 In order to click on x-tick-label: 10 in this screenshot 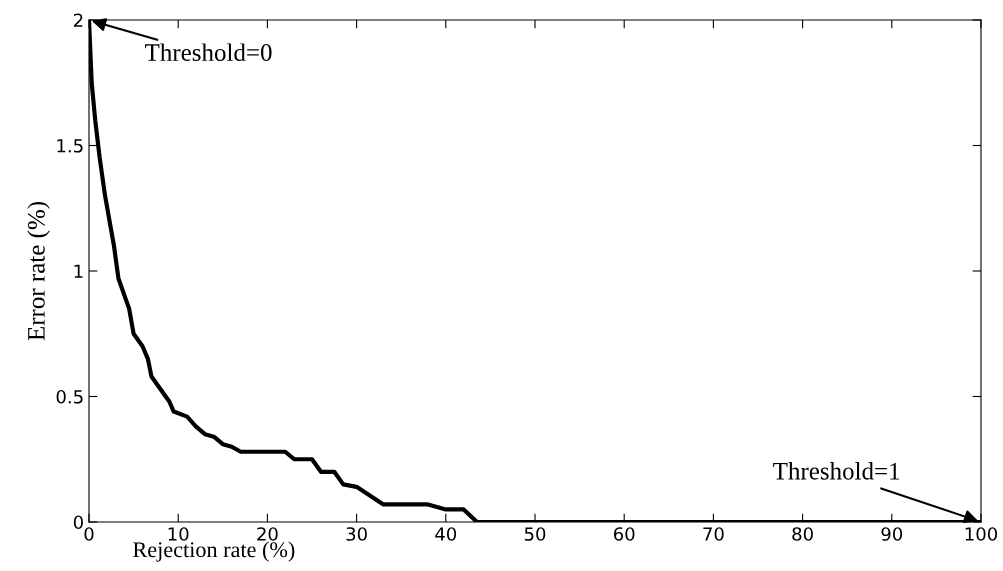, I will do `click(178, 534)`.